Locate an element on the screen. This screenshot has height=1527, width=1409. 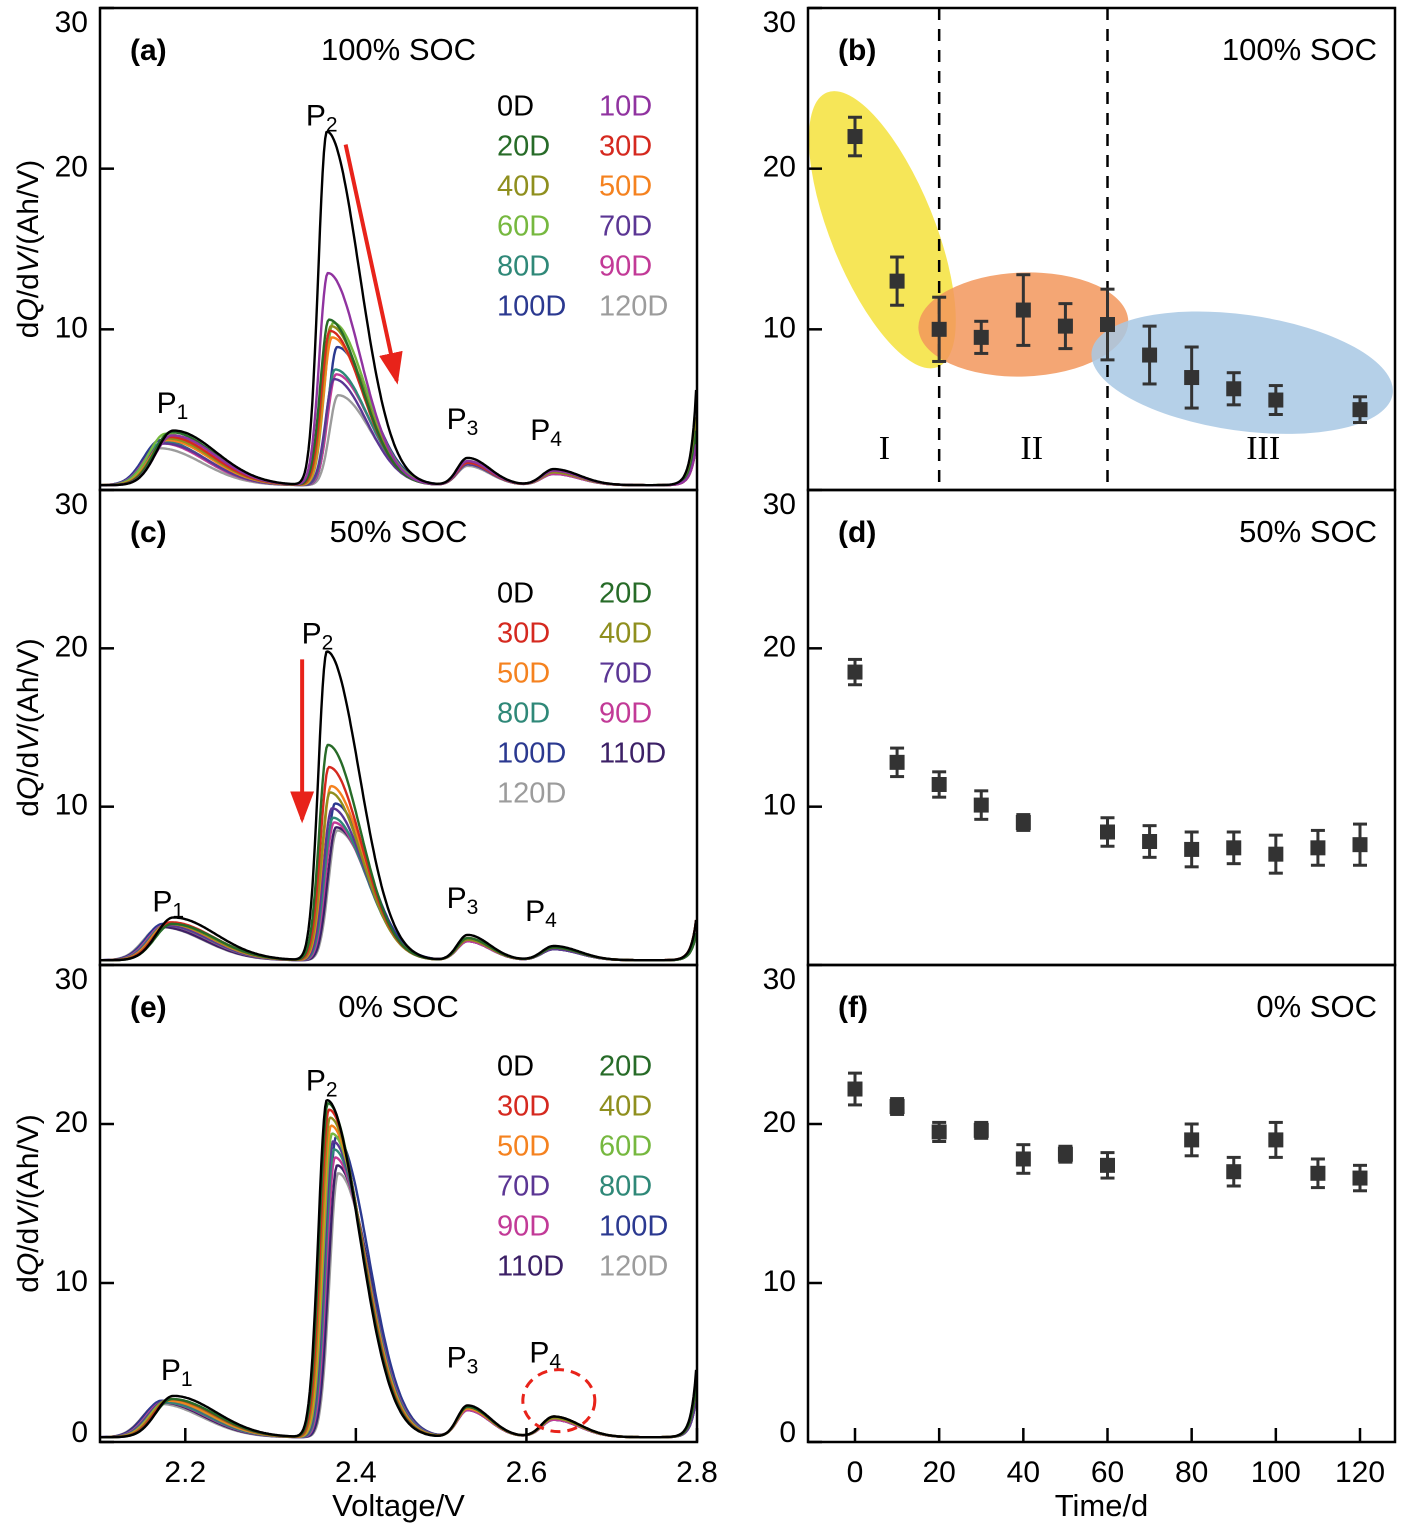
x-tick-label: 120 is located at coordinates (1360, 1472).